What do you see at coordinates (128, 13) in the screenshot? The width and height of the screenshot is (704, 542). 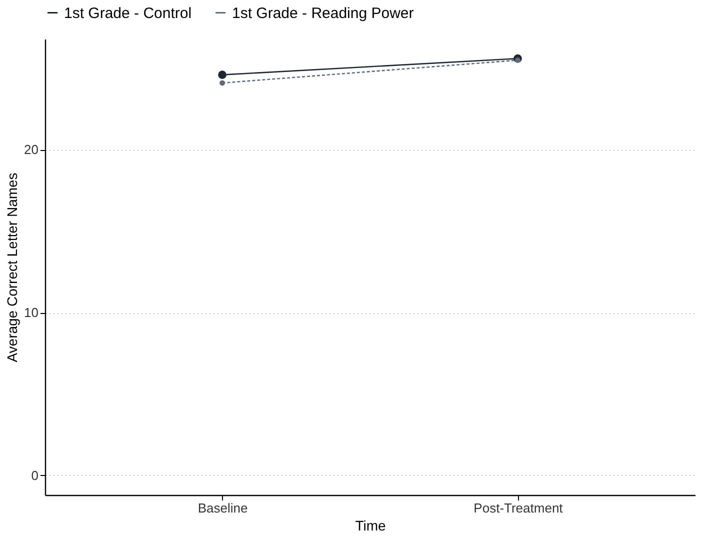 I see `legend-label: 1st Grade - Control` at bounding box center [128, 13].